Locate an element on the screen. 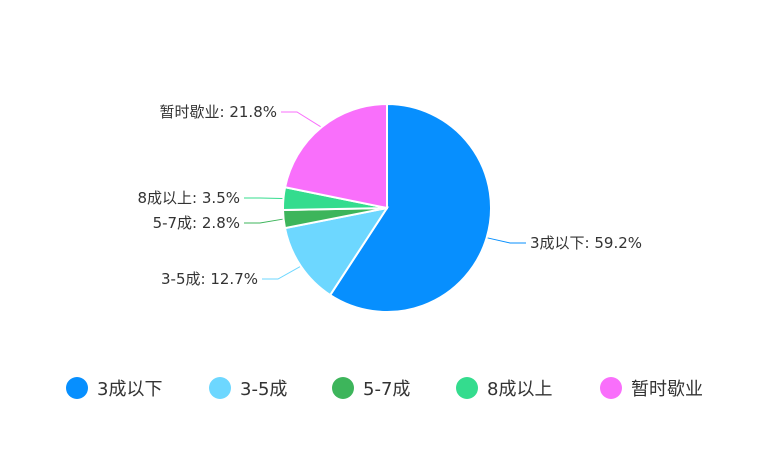 This screenshot has width=759, height=464. legend-item-3cheng-yixia: 3成以下 is located at coordinates (114, 388).